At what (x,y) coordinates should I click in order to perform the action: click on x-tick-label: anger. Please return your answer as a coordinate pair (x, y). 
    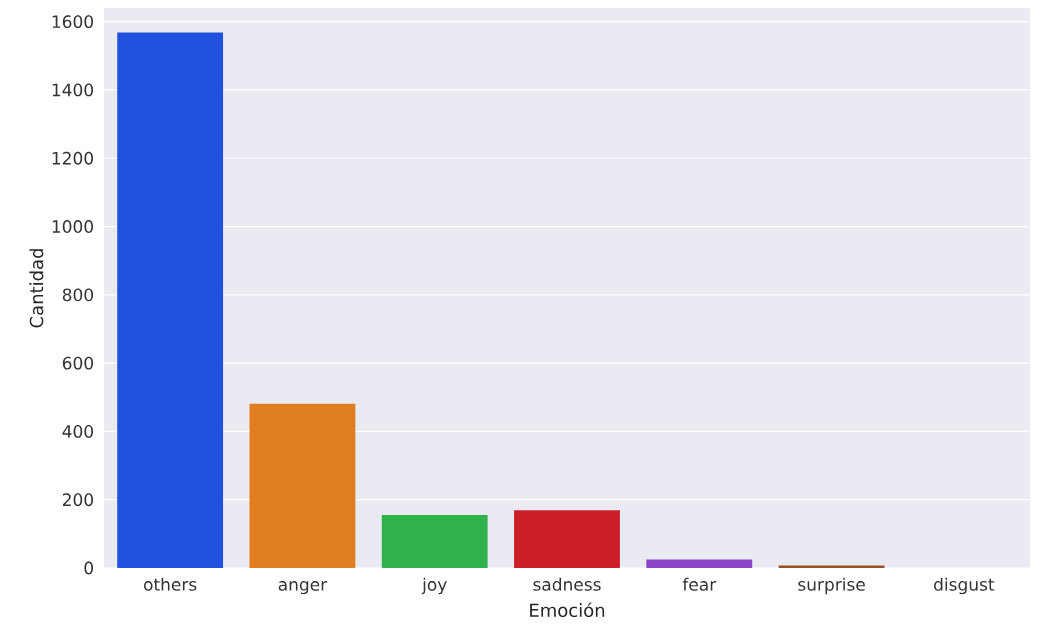
    Looking at the image, I should click on (303, 588).